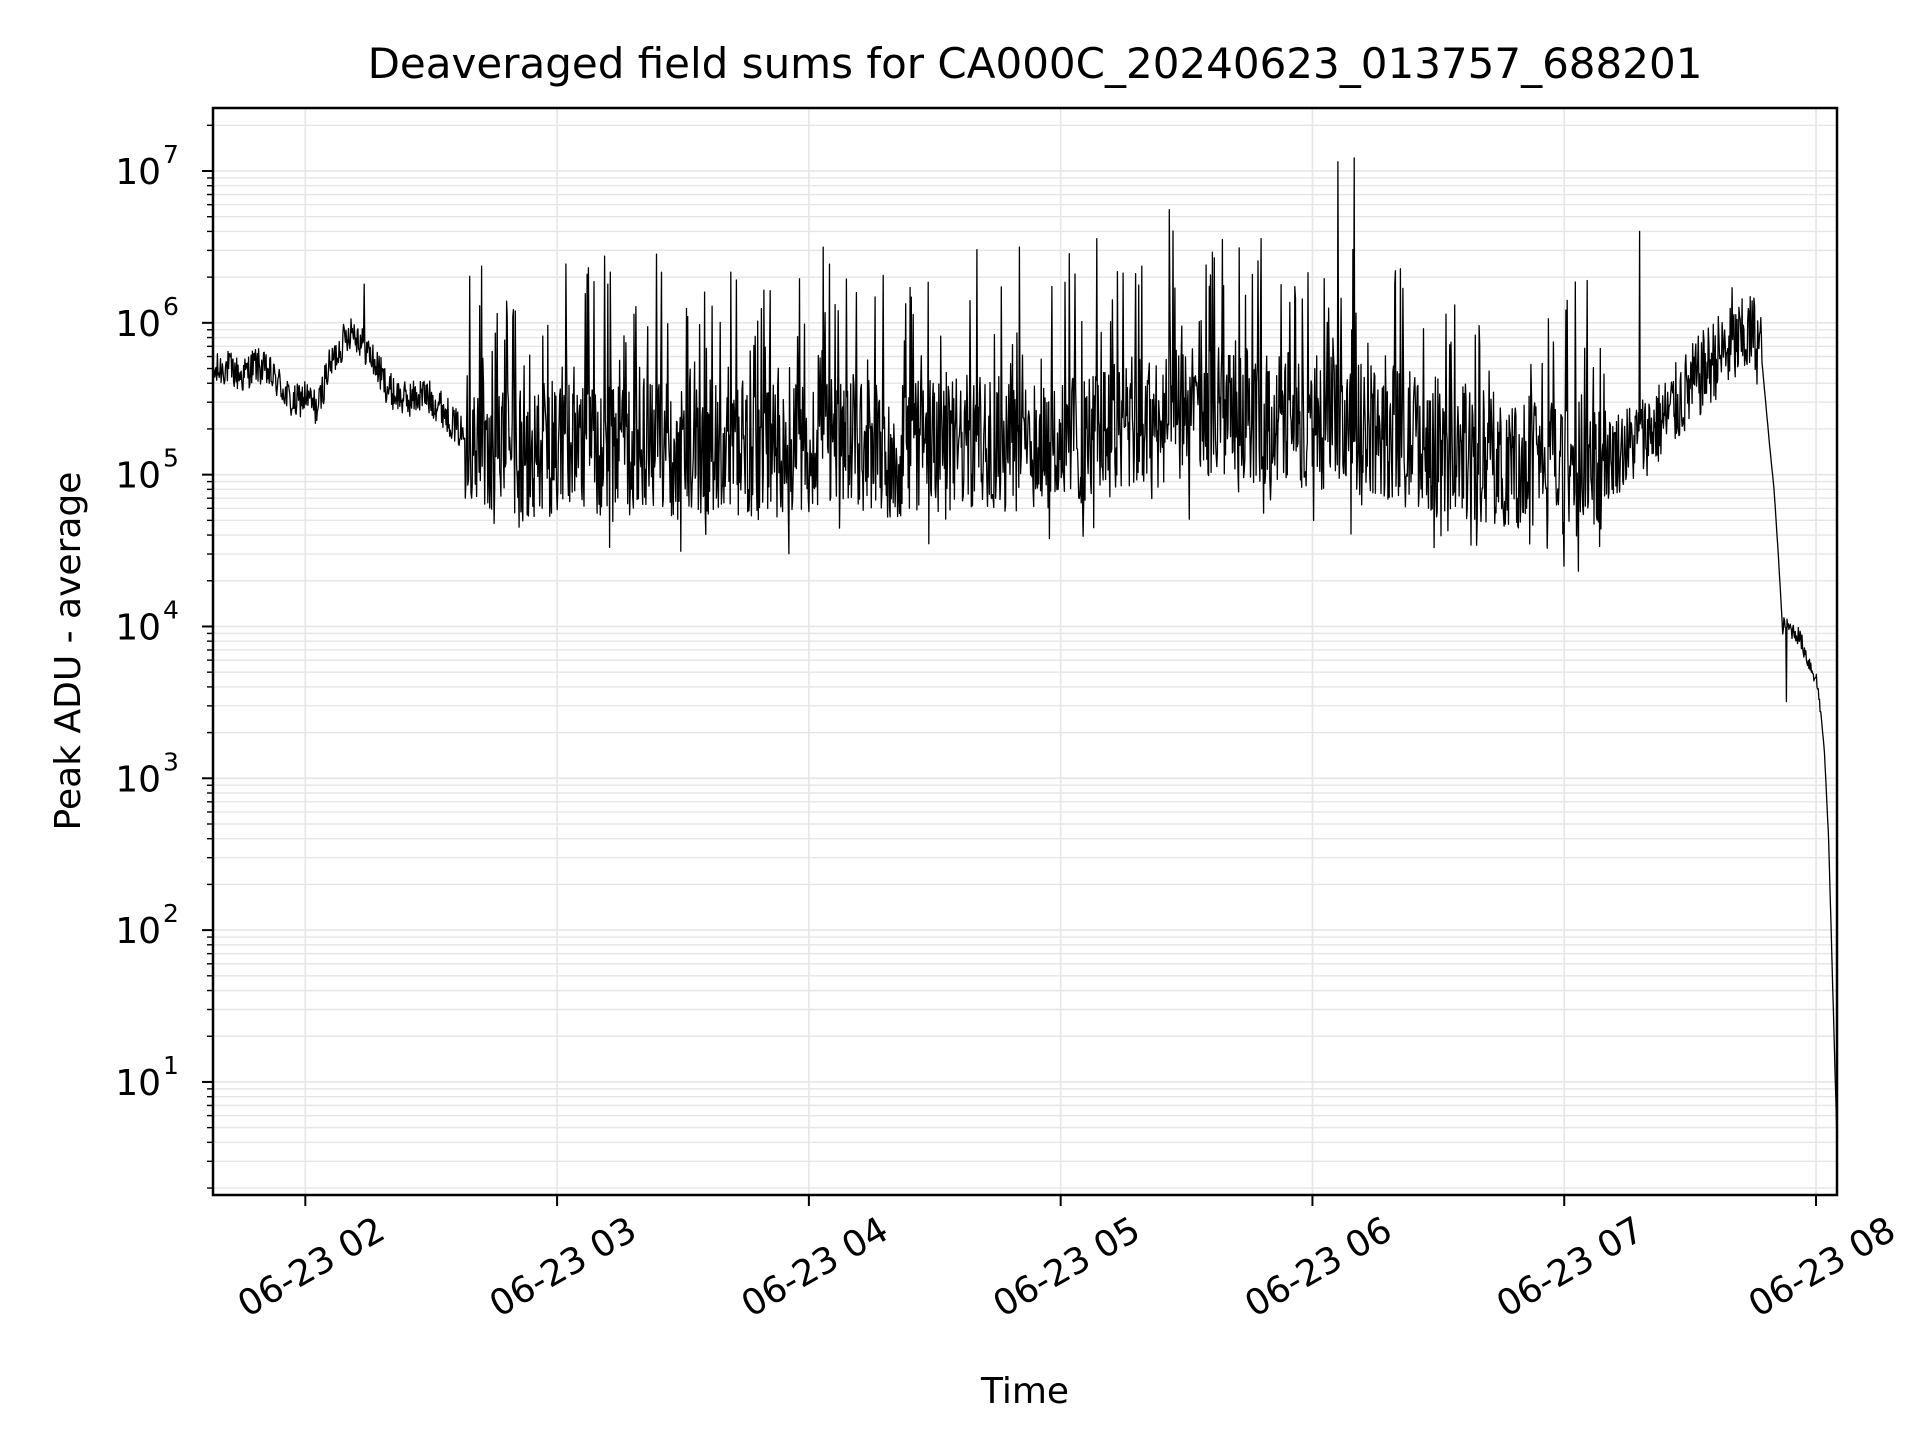  Describe the element at coordinates (171, 154) in the screenshot. I see `y-tick-exponent: 7` at that location.